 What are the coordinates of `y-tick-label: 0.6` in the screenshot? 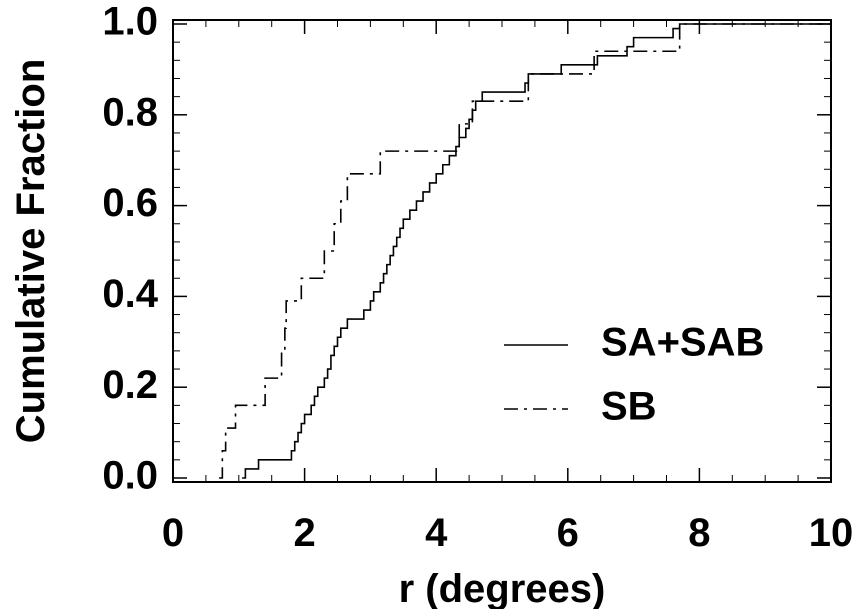 It's located at (130, 203).